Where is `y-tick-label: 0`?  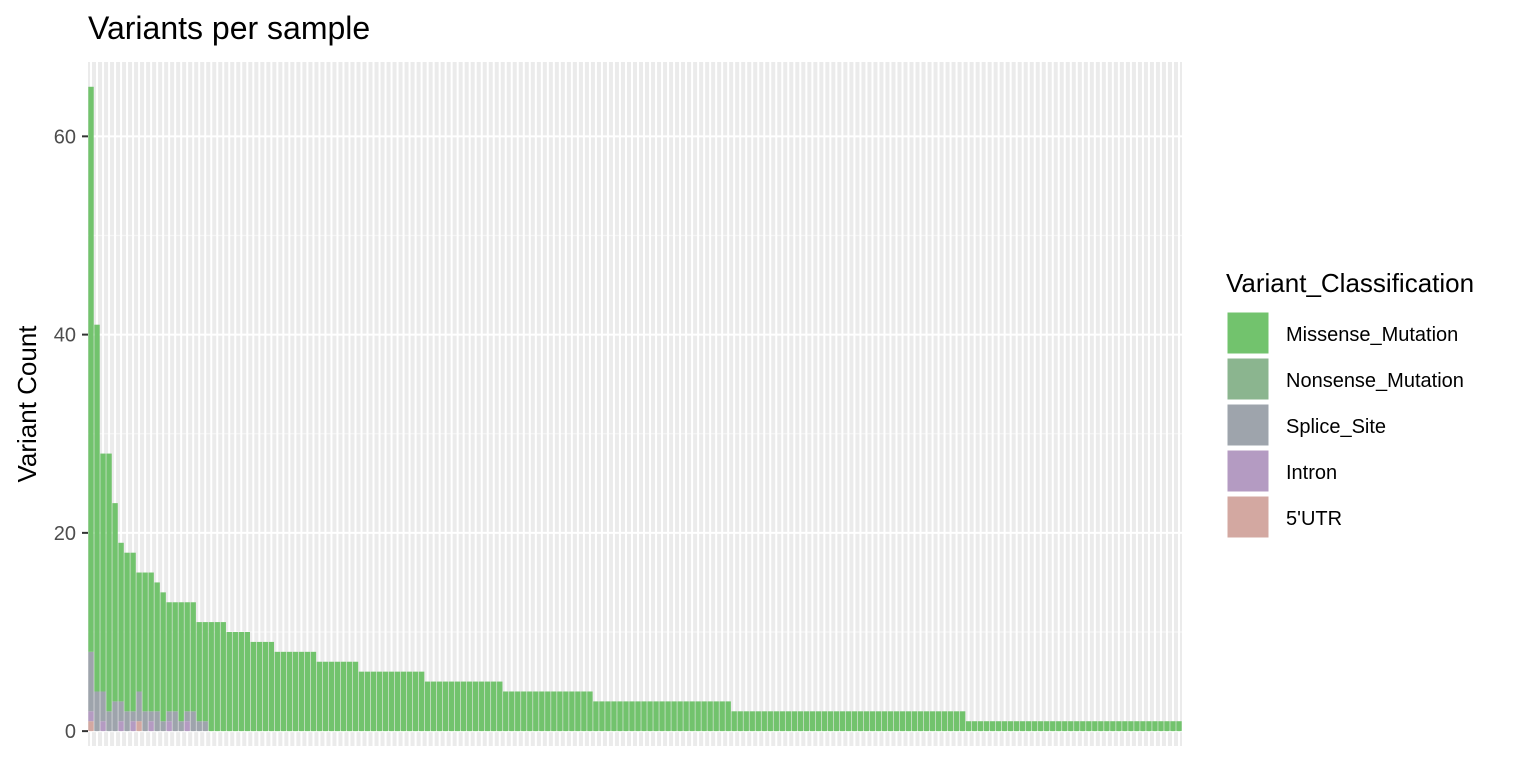 y-tick-label: 0 is located at coordinates (70, 732).